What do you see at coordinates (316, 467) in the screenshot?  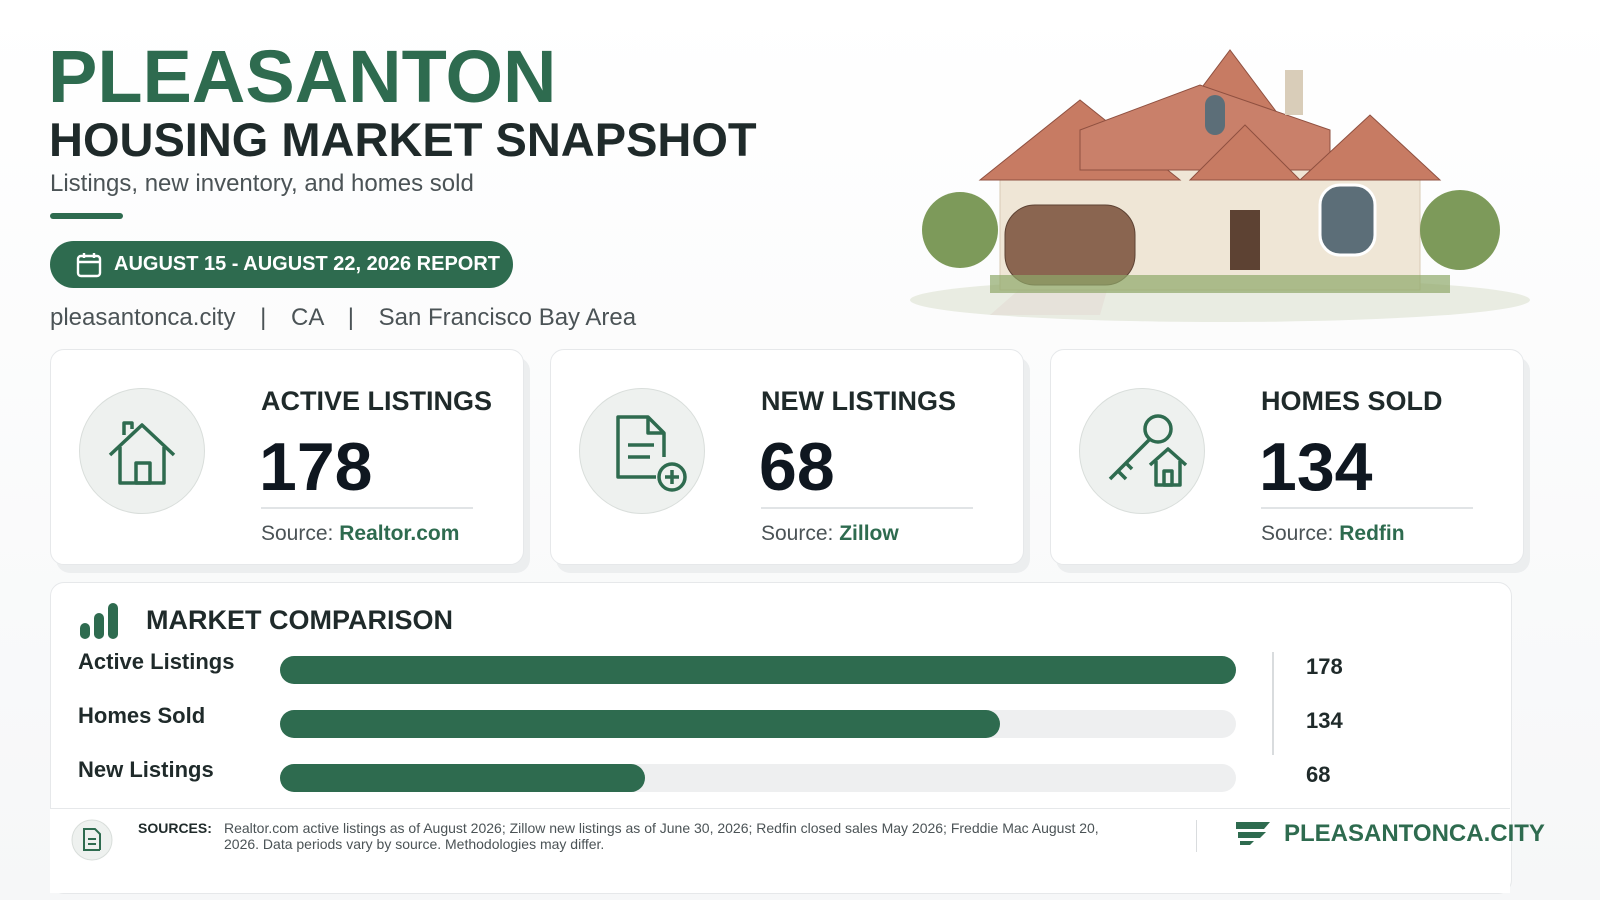 I see `card-value: 178` at bounding box center [316, 467].